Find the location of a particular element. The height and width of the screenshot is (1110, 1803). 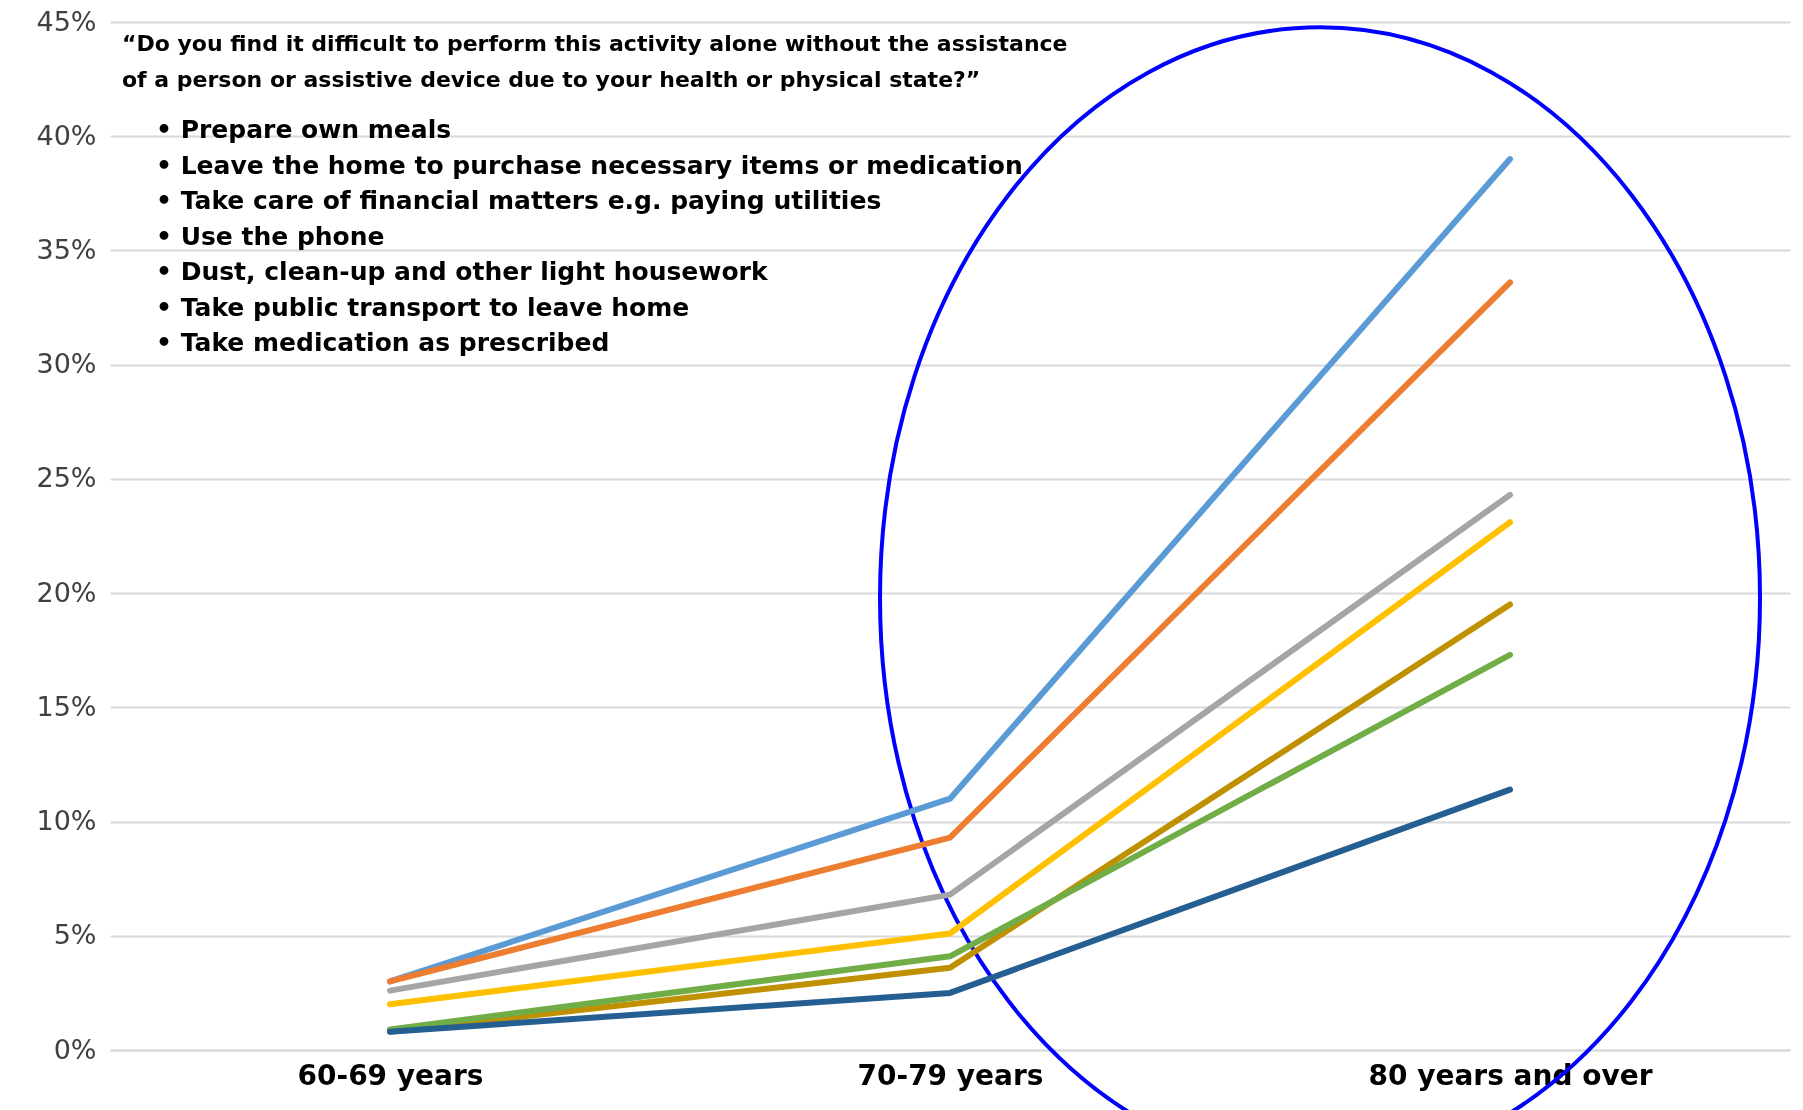

y-tick-label: 15% is located at coordinates (66, 706).